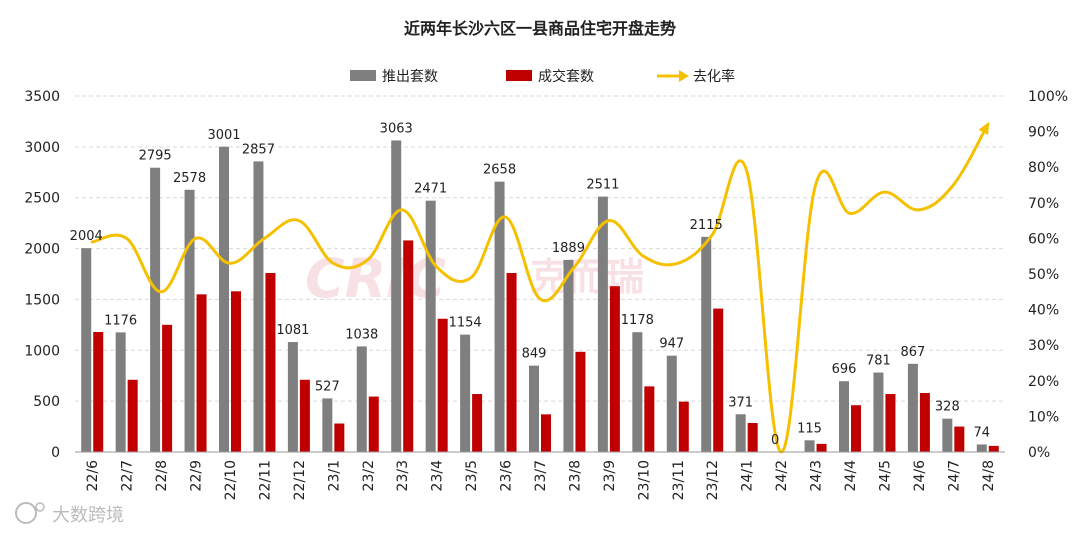 This screenshot has width=1080, height=534. What do you see at coordinates (714, 76) in the screenshot?
I see `legend-label-2: 去化率` at bounding box center [714, 76].